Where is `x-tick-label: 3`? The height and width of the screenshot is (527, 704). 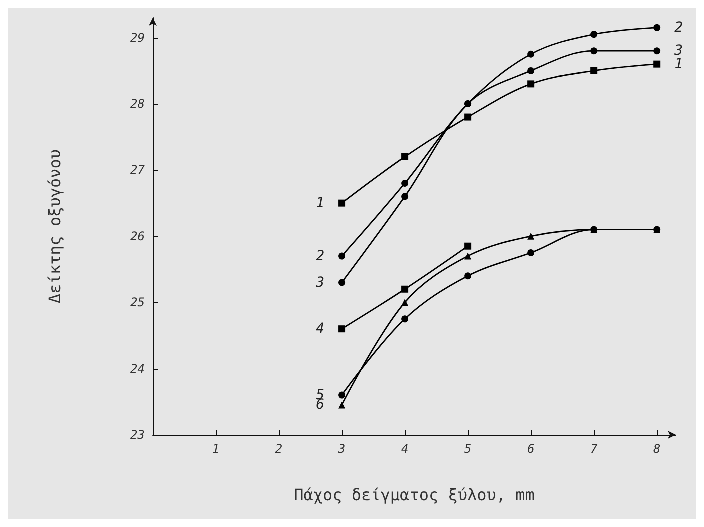
x-tick-label: 3 is located at coordinates (341, 449).